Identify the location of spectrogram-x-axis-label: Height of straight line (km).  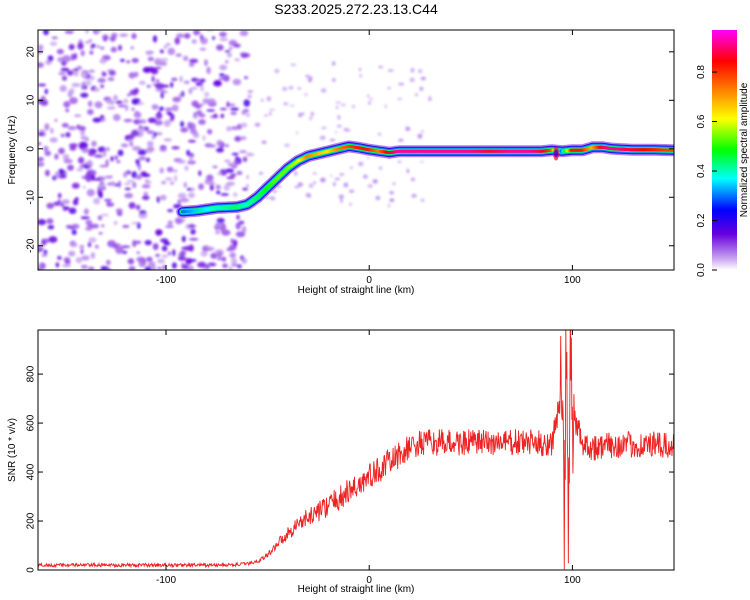
(356, 290).